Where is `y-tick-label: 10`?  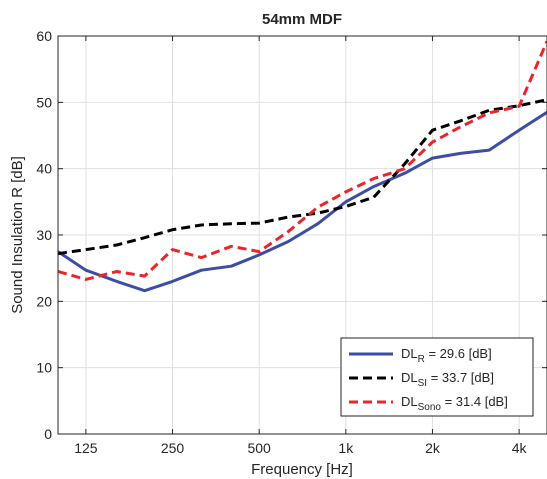 y-tick-label: 10 is located at coordinates (44, 368).